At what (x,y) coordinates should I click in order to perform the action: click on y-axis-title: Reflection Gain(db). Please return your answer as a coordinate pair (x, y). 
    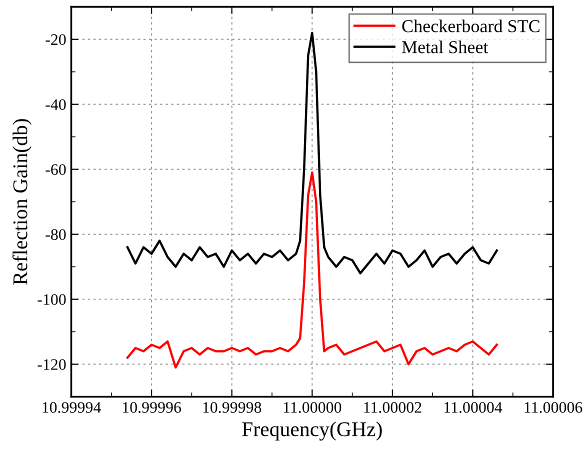
    Looking at the image, I should click on (22, 202).